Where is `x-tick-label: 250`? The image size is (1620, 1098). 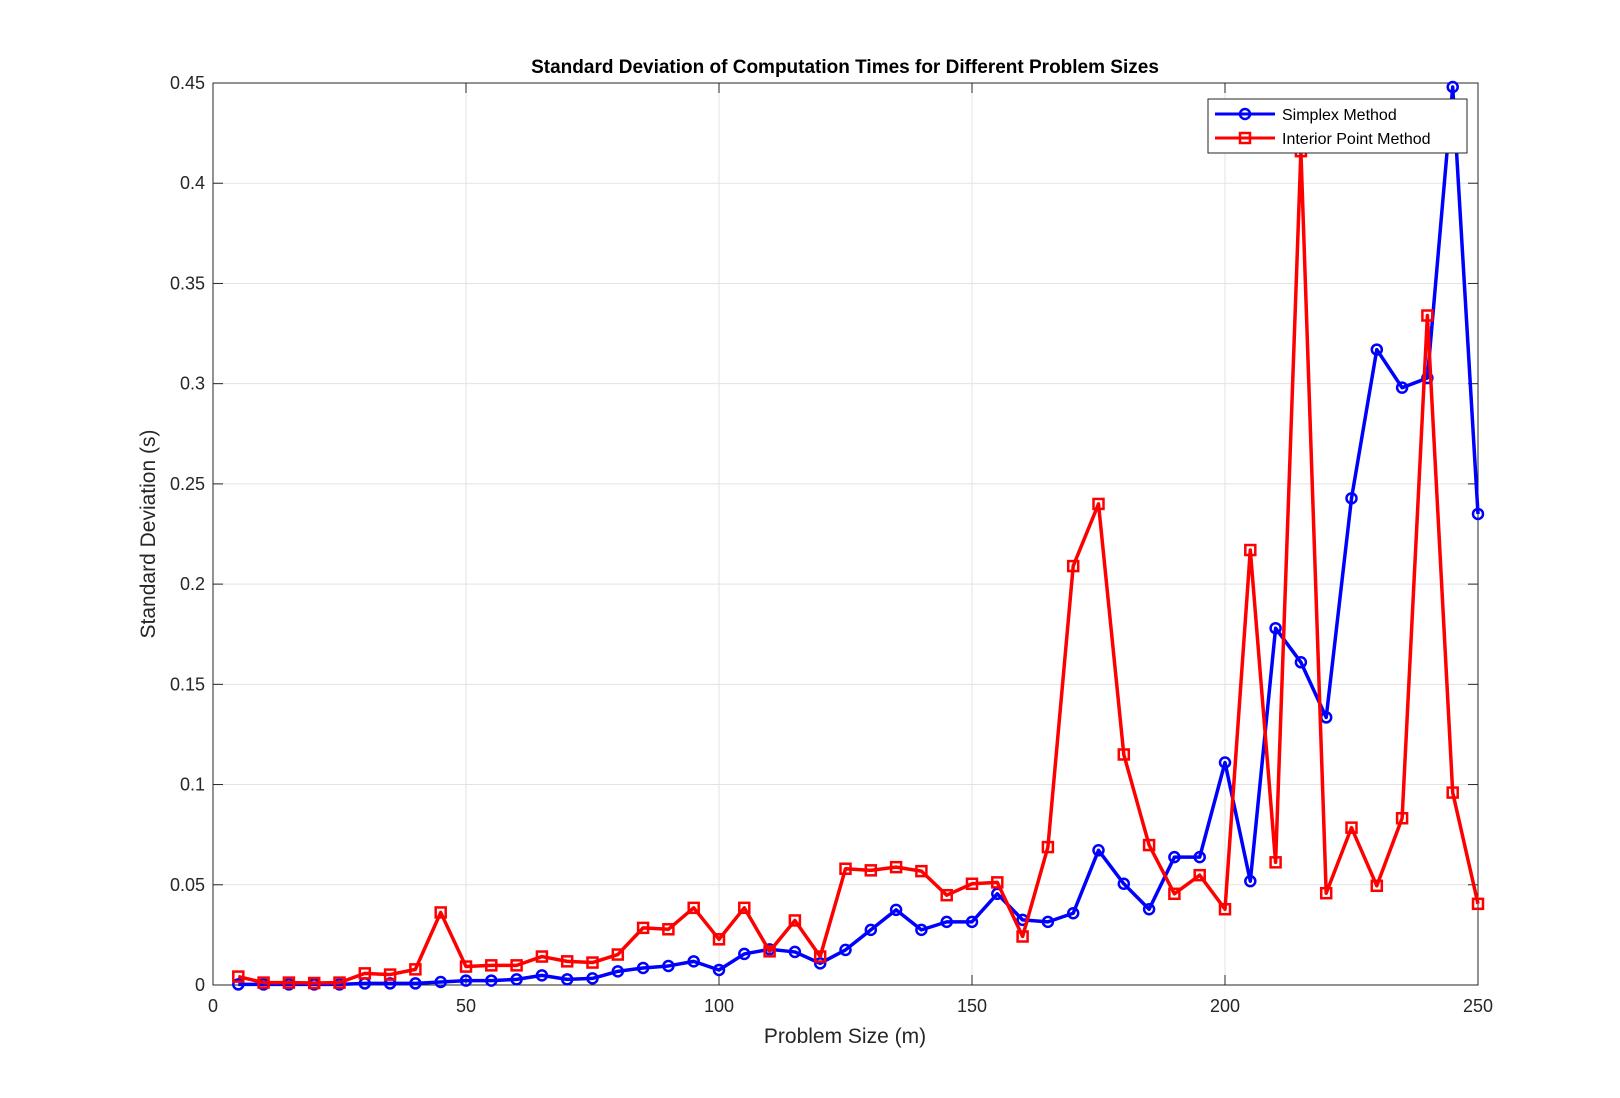 x-tick-label: 250 is located at coordinates (1478, 1006).